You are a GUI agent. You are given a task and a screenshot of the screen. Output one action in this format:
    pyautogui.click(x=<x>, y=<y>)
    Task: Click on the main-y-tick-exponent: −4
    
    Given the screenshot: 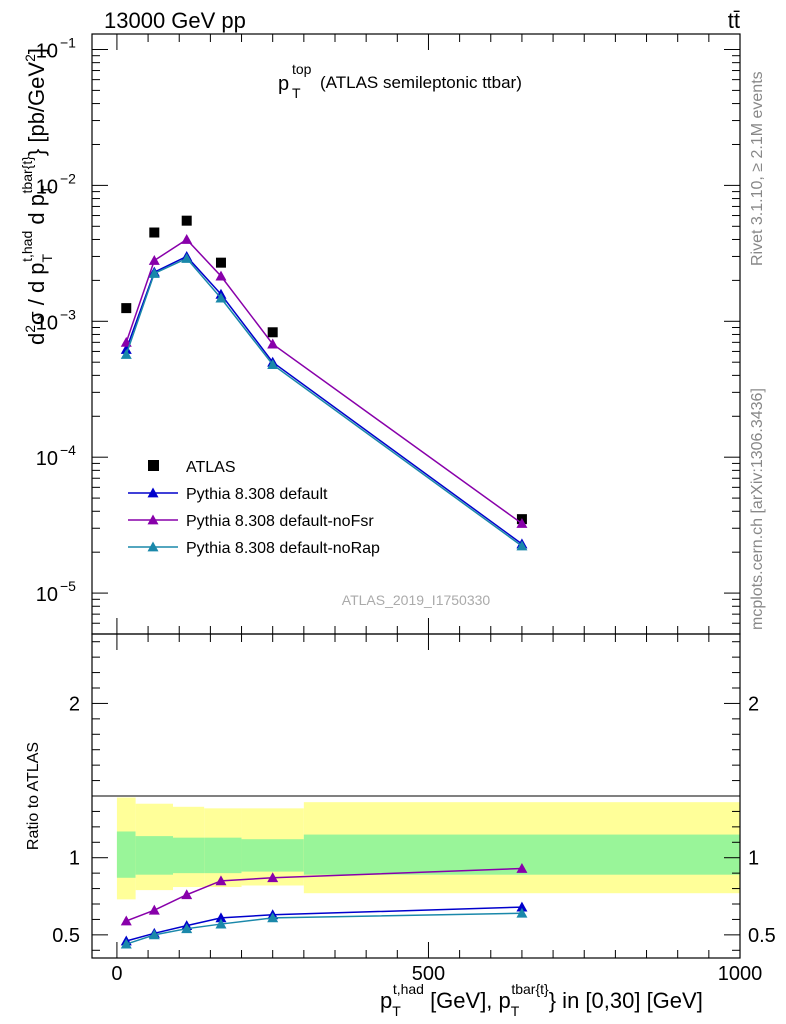 What is the action you would take?
    pyautogui.click(x=68, y=450)
    